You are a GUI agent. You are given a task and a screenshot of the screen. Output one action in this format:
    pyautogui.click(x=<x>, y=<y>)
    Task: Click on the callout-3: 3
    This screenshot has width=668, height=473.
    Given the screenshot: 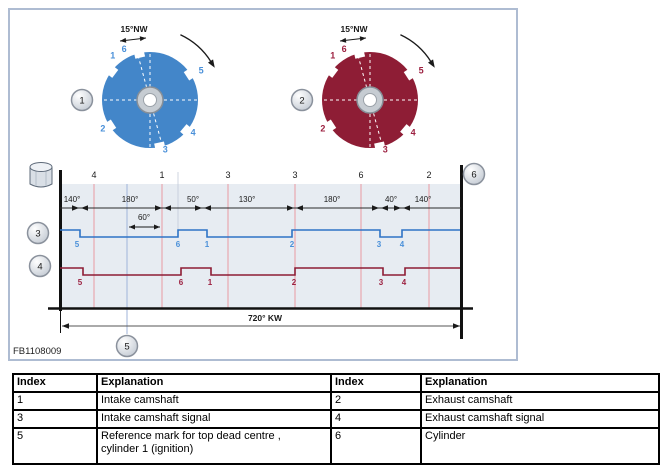 What is the action you would take?
    pyautogui.click(x=38, y=233)
    